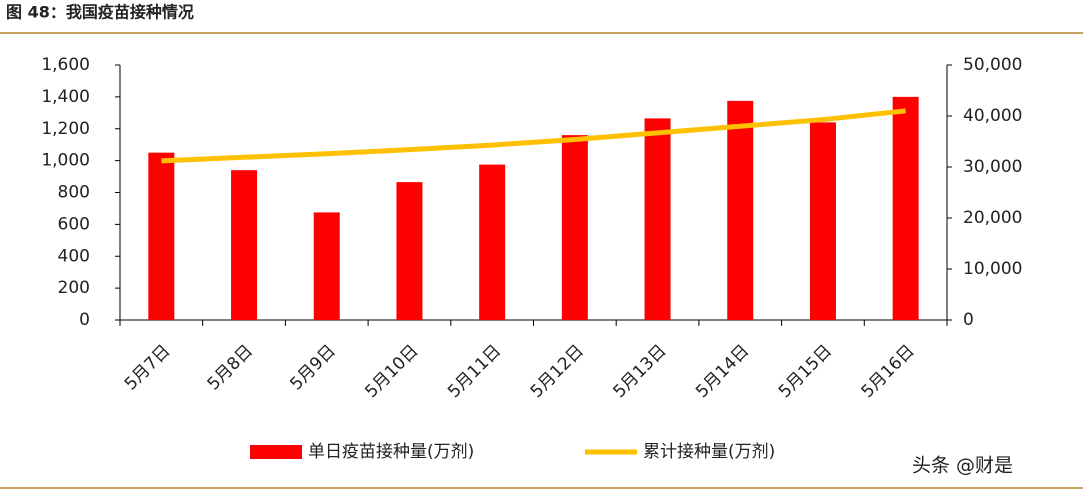 This screenshot has width=1083, height=495. What do you see at coordinates (65, 161) in the screenshot?
I see `y-tick-label: 1,000` at bounding box center [65, 161].